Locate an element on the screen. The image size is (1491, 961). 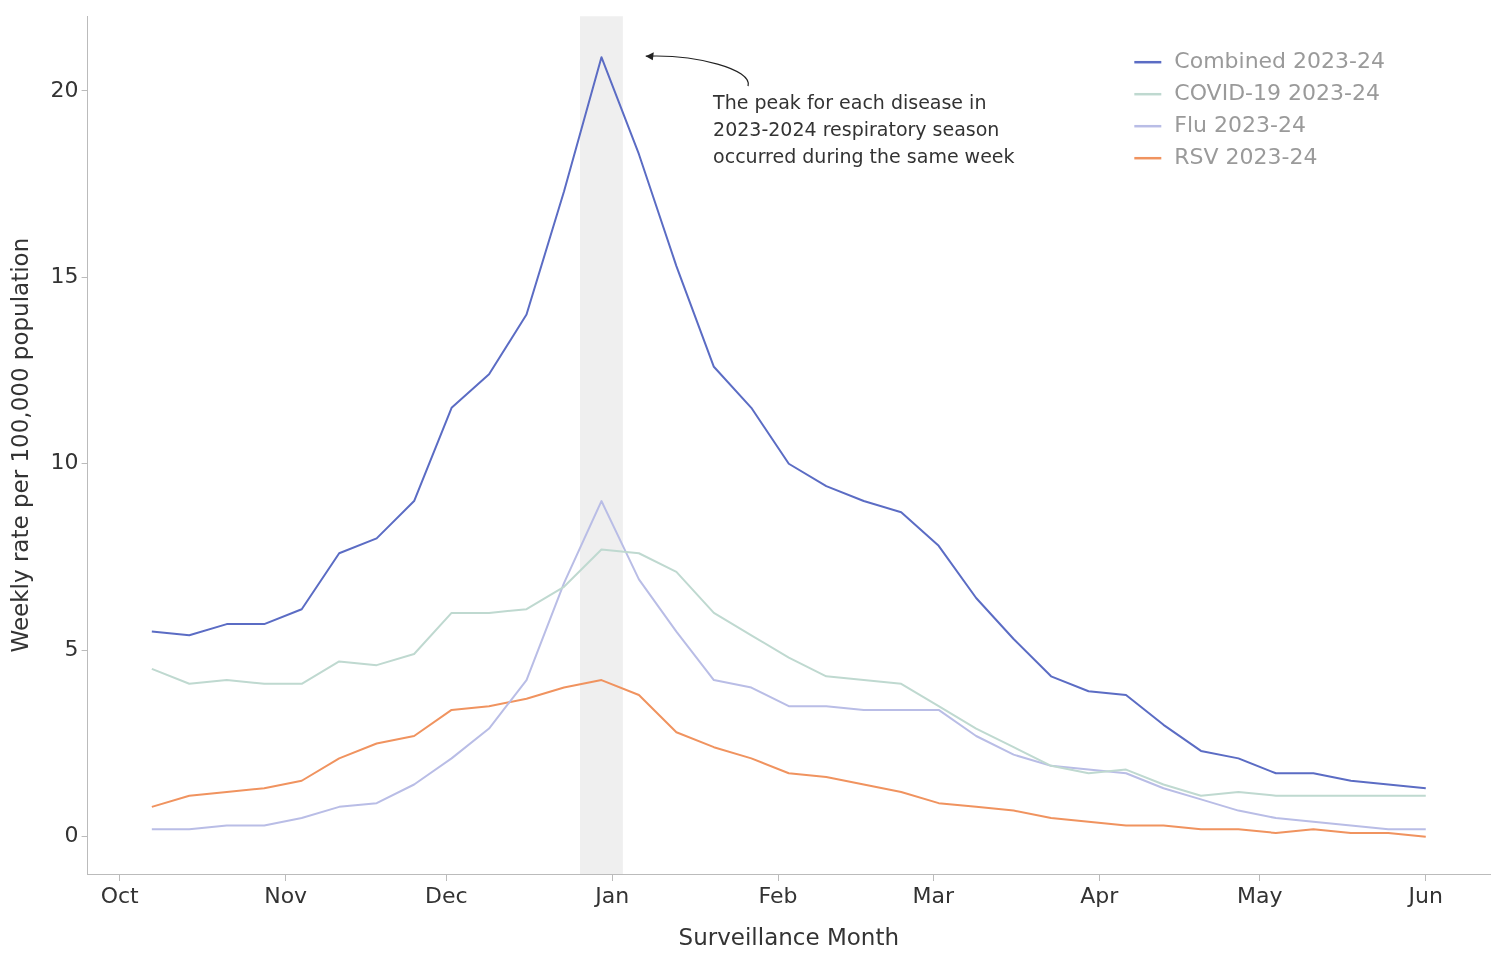
x-axis-title: Surveillance Month is located at coordinates (789, 937).